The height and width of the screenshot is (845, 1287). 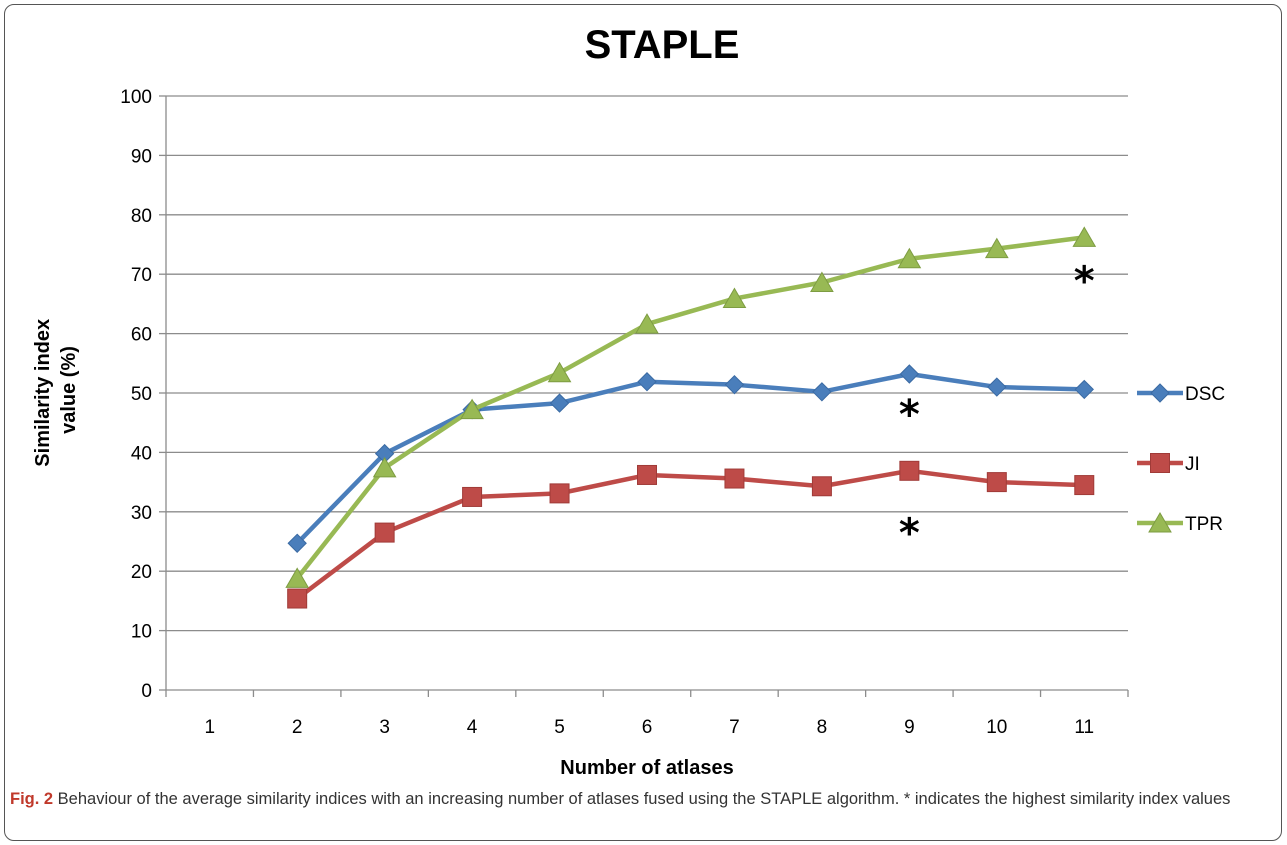 I want to click on x-tick-label: 6, so click(x=647, y=727).